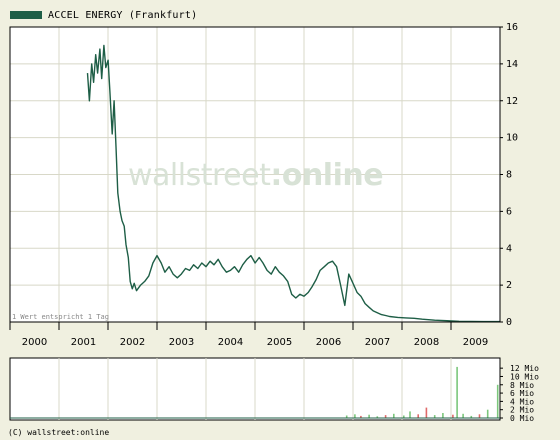 The image size is (560, 440). What do you see at coordinates (328, 341) in the screenshot?
I see `x-tick-label: 2006` at bounding box center [328, 341].